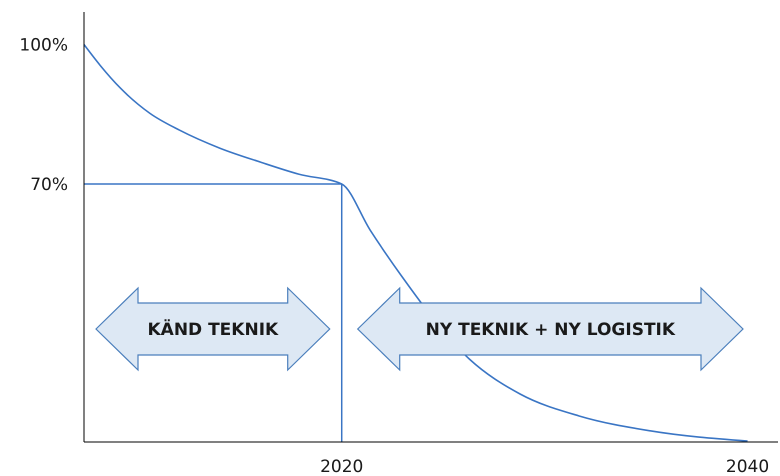 The width and height of the screenshot is (780, 476). Describe the element at coordinates (43, 46) in the screenshot. I see `y-tick-label: 100%` at that location.